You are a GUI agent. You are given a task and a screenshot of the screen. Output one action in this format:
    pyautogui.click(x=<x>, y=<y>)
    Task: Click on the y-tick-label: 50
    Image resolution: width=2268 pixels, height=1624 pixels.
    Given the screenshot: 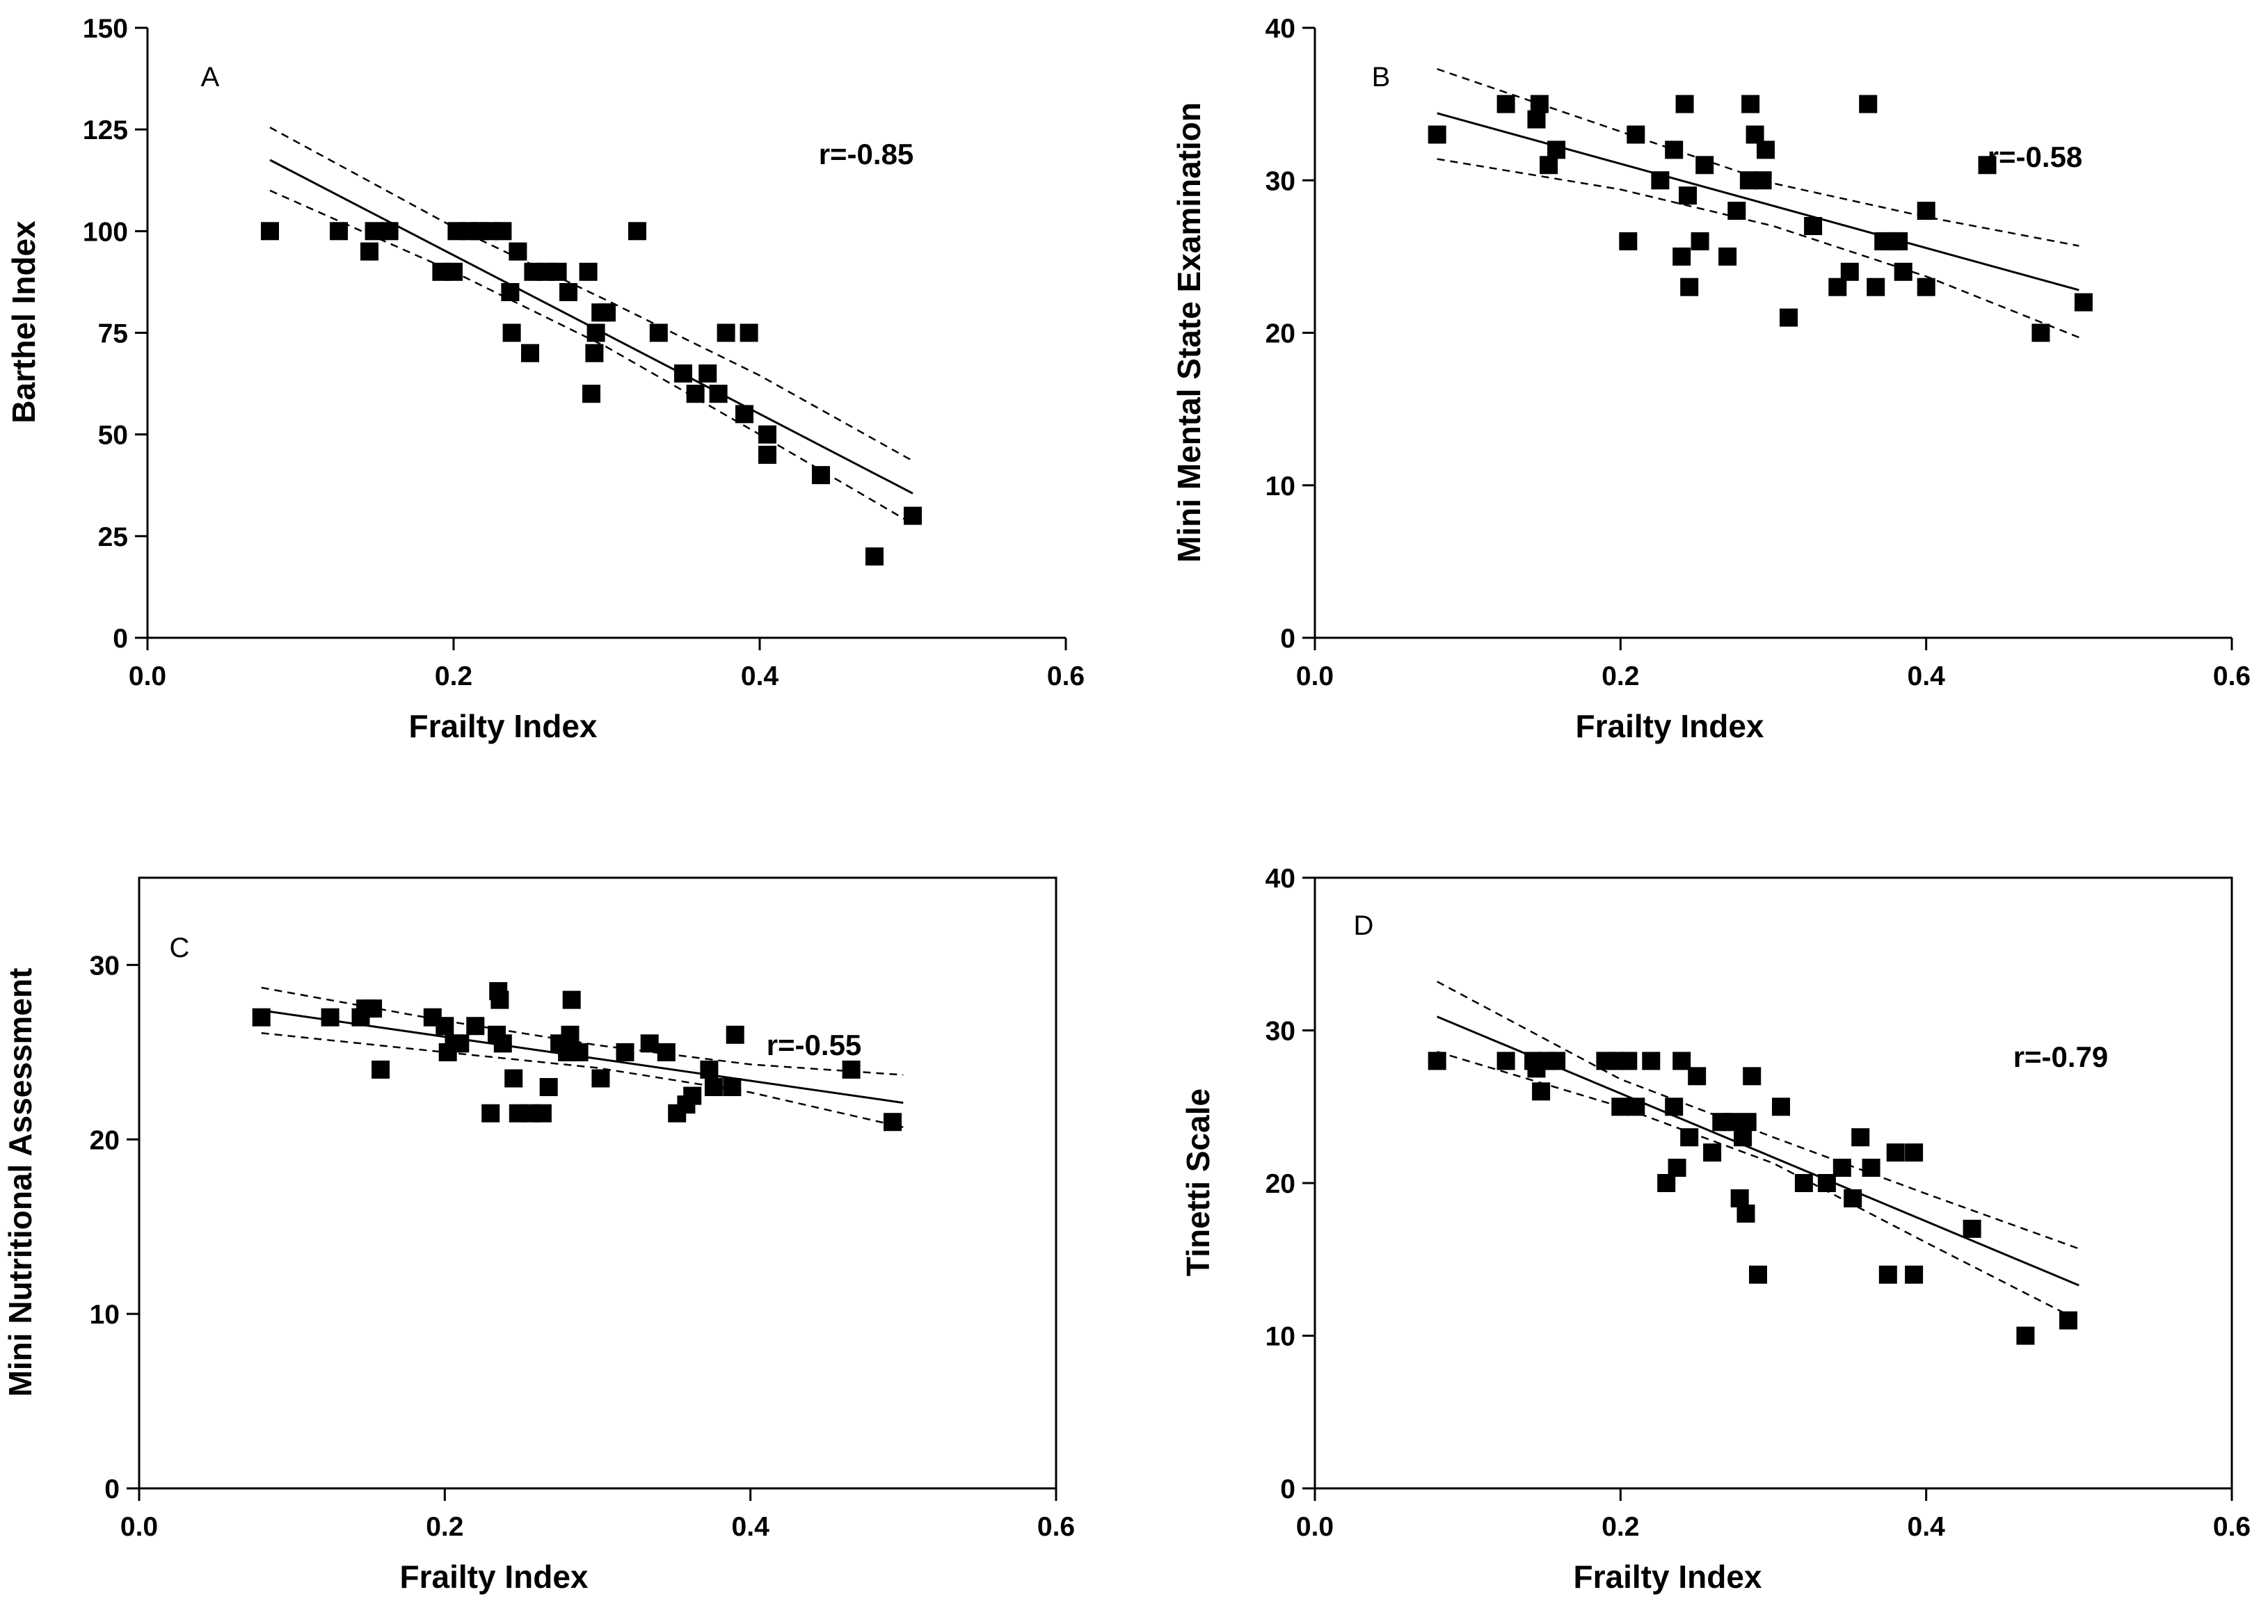 What is the action you would take?
    pyautogui.click(x=113, y=436)
    